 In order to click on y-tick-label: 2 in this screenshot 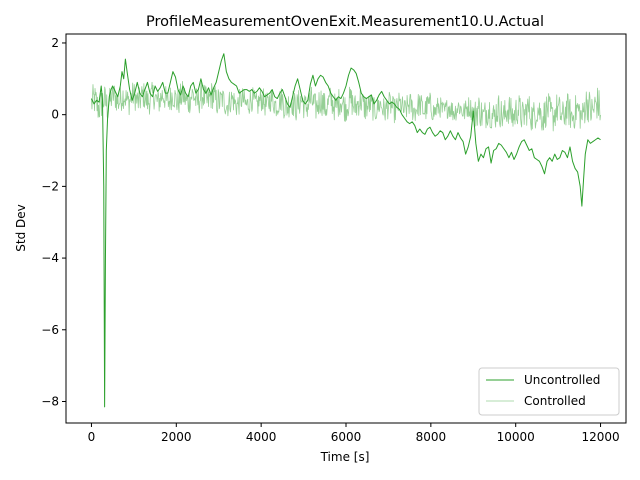, I will do `click(55, 43)`.